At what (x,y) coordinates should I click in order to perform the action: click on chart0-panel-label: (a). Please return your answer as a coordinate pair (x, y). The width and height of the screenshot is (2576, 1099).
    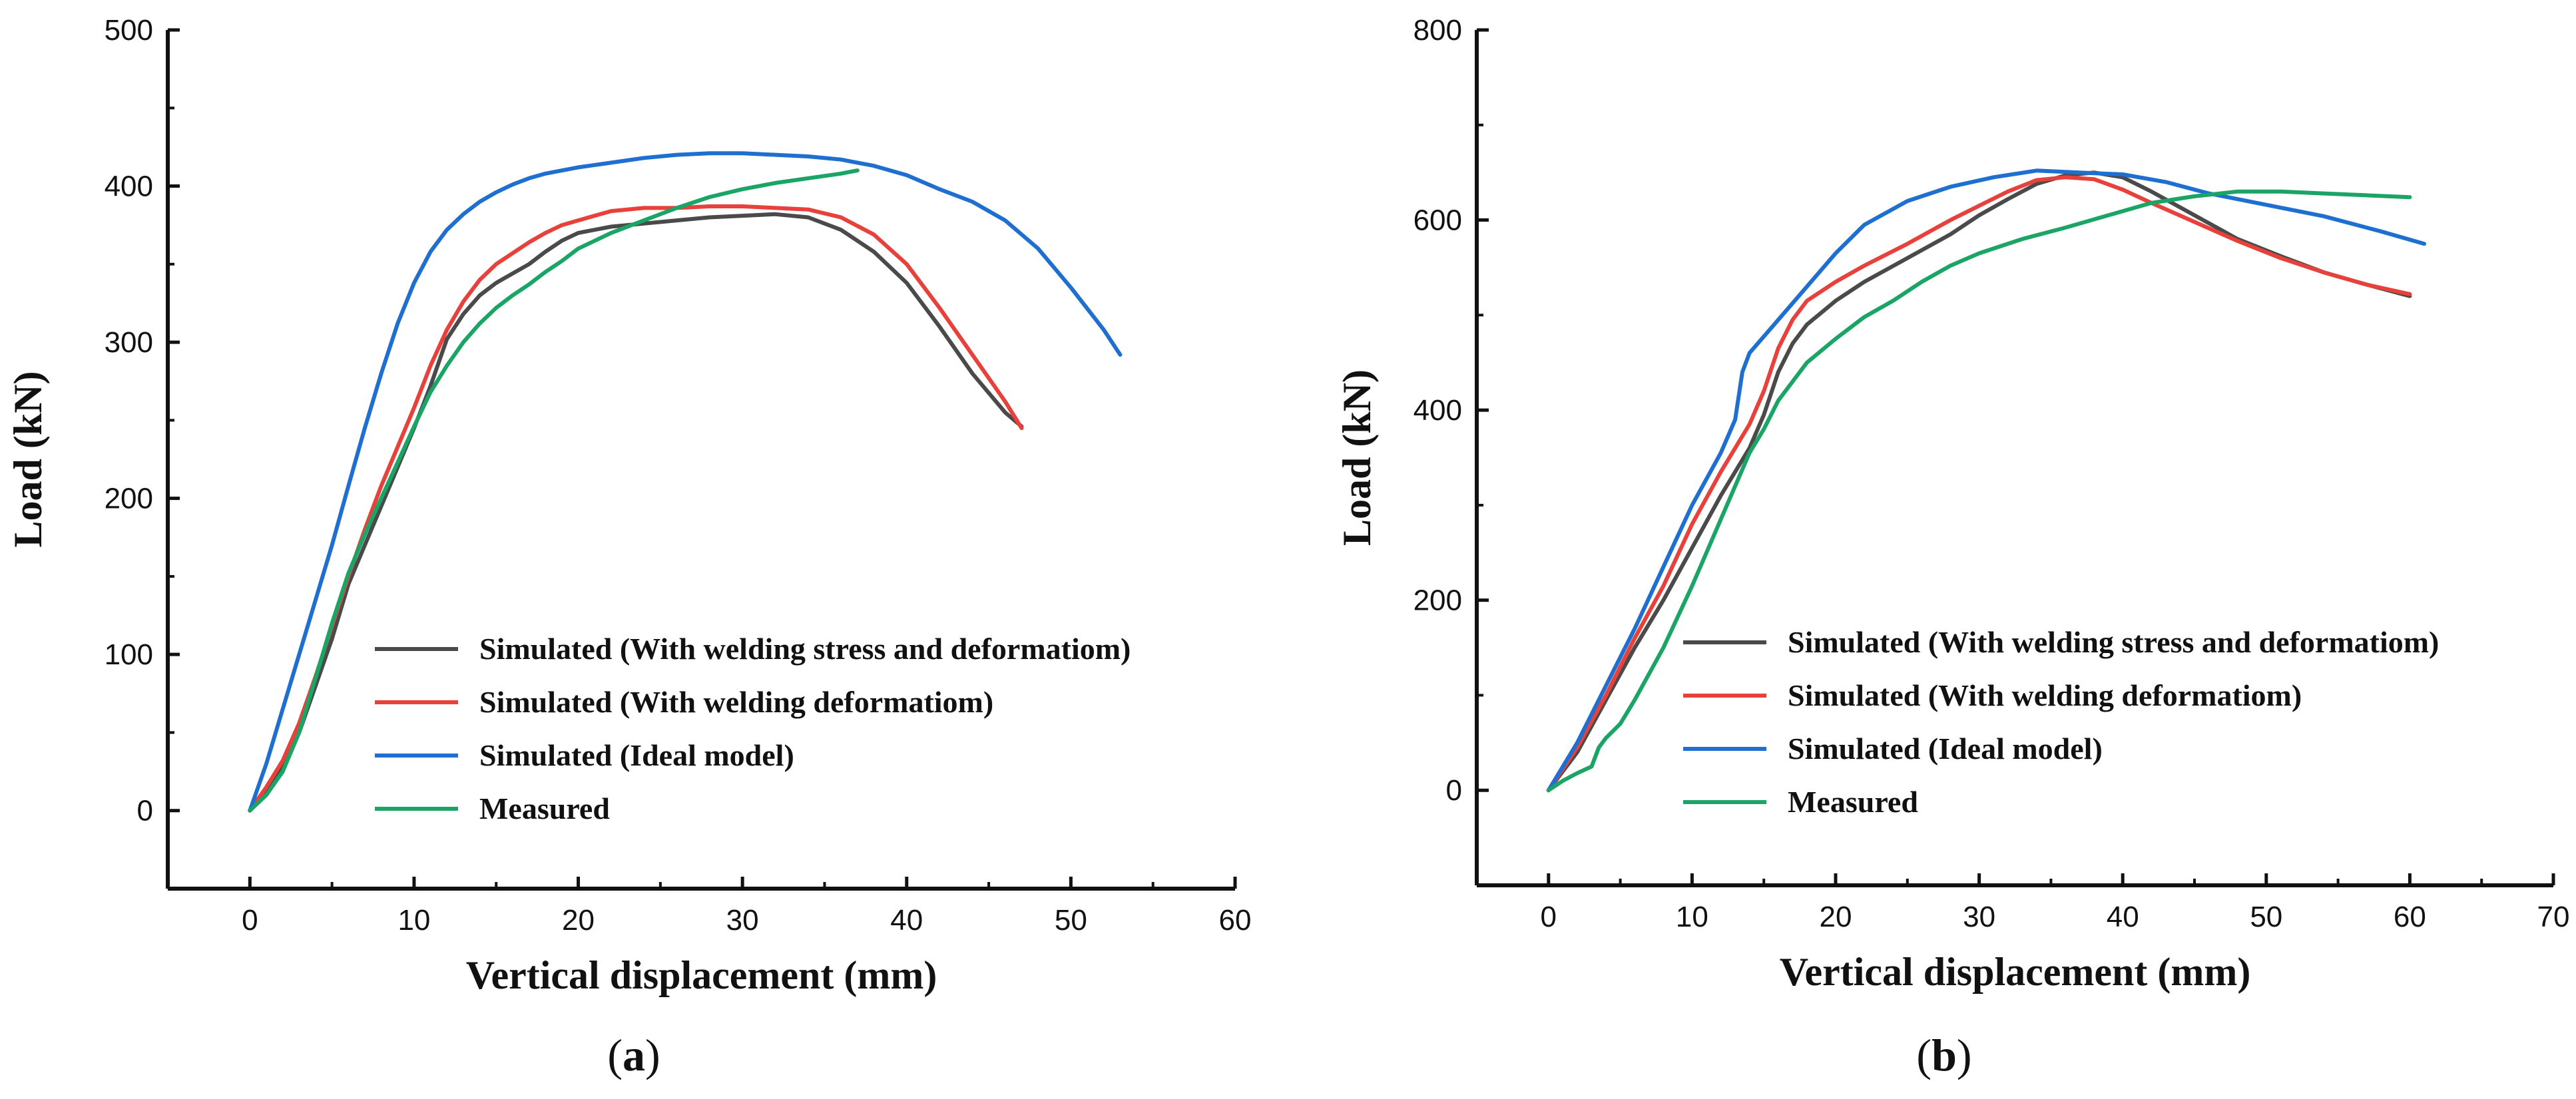
    Looking at the image, I should click on (634, 1055).